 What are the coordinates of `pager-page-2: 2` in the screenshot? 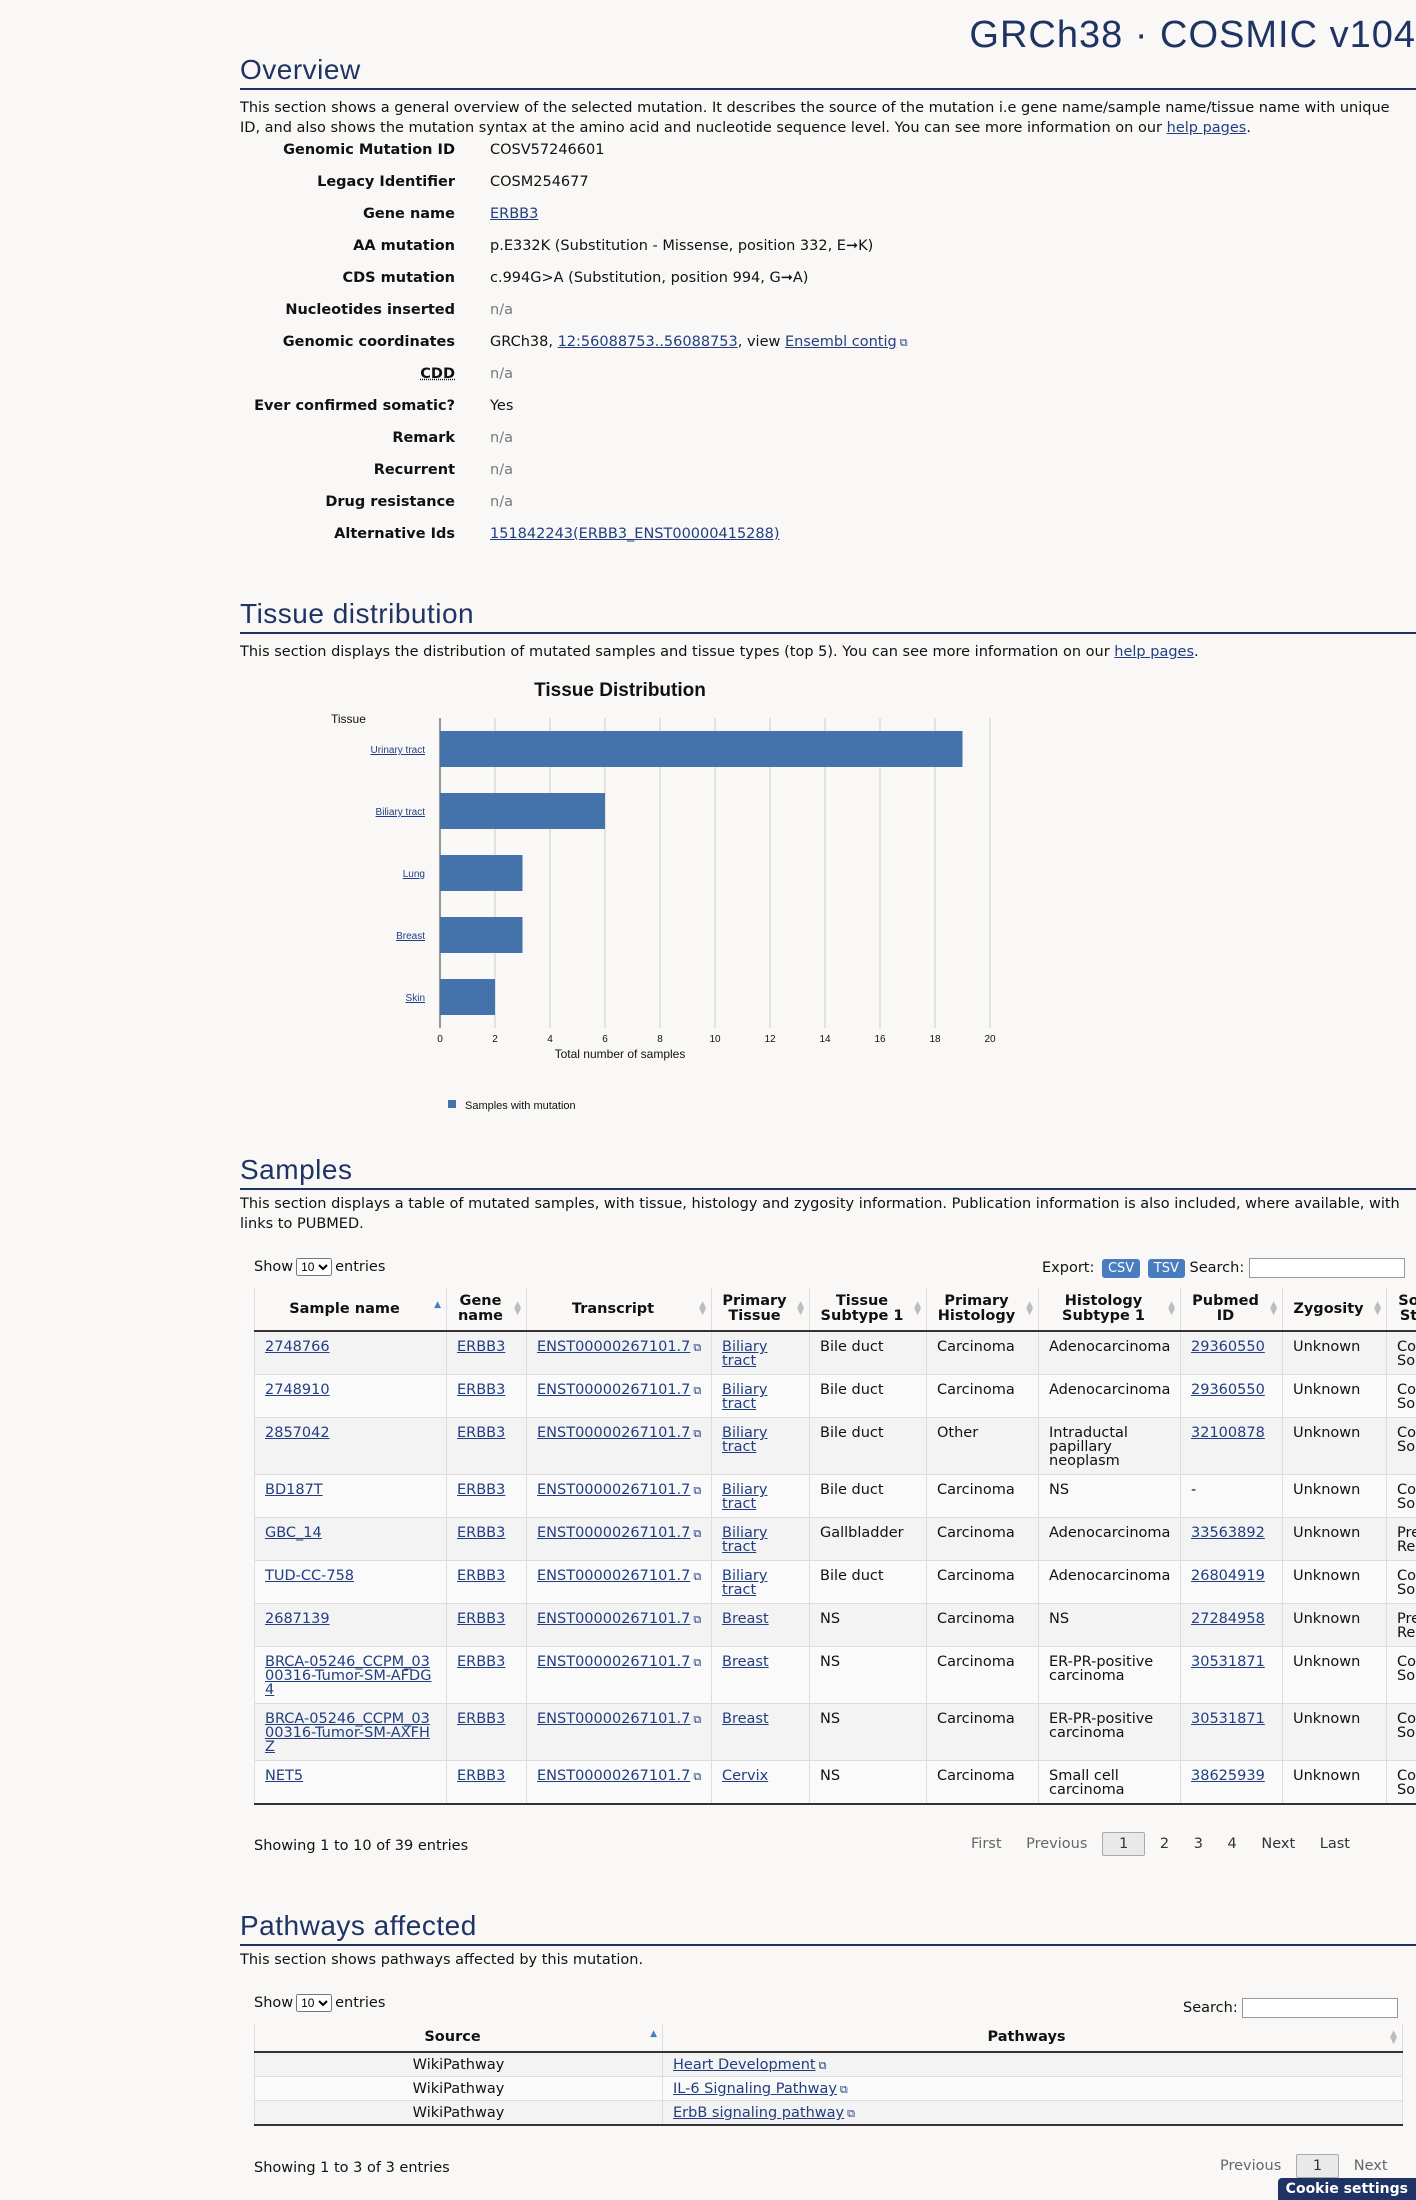 It's located at (1164, 1844).